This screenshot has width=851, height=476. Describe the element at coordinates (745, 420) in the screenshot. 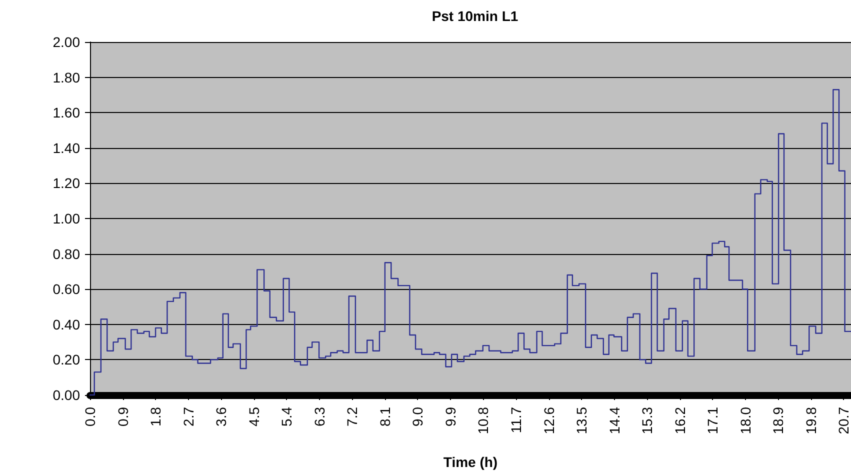

I see `x-tick-label: 18.0` at that location.